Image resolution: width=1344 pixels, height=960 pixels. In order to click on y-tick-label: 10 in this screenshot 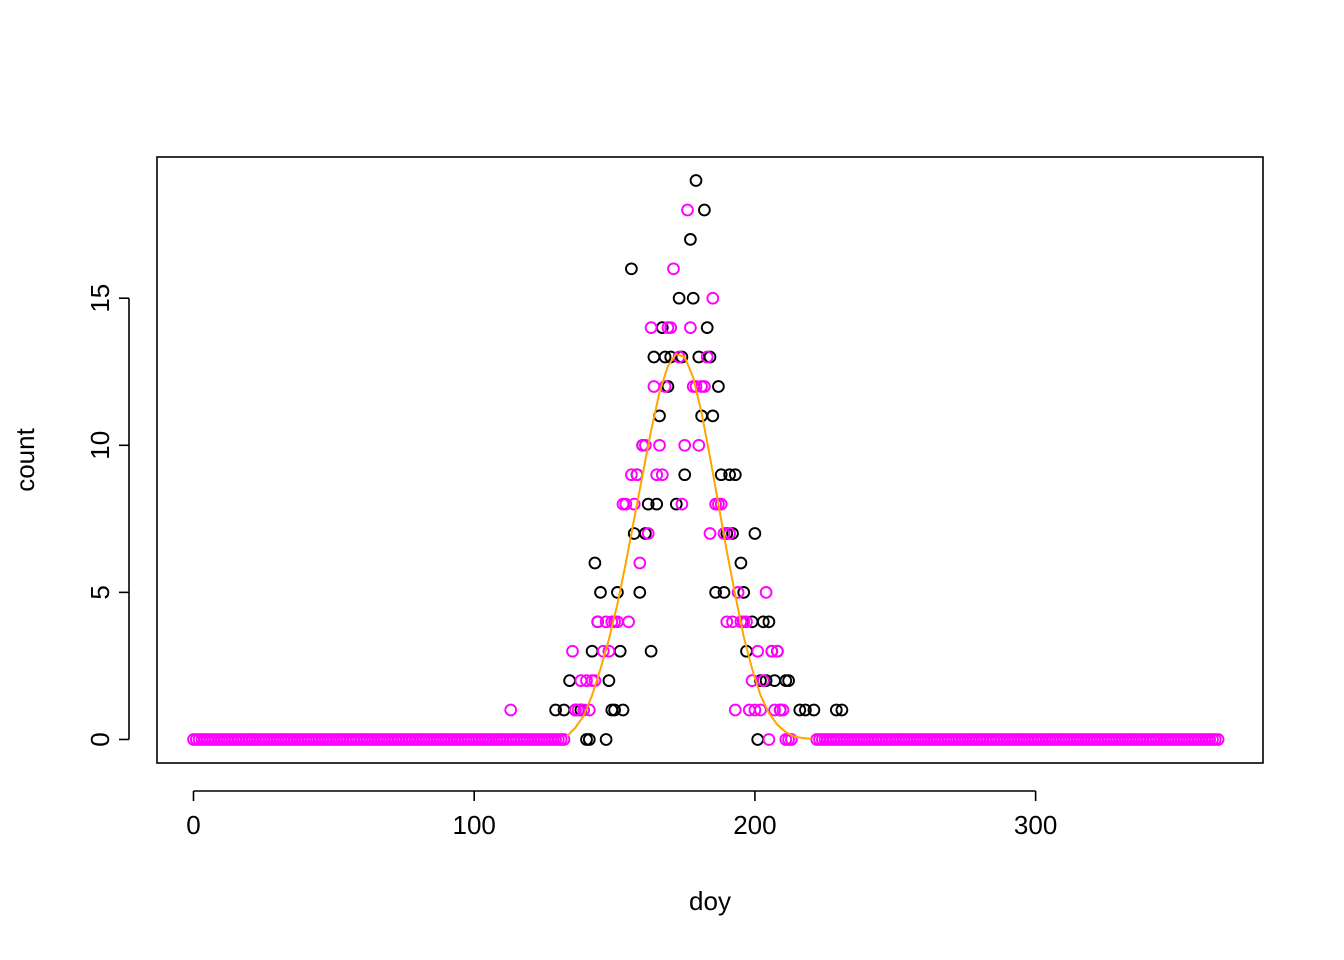, I will do `click(100, 445)`.